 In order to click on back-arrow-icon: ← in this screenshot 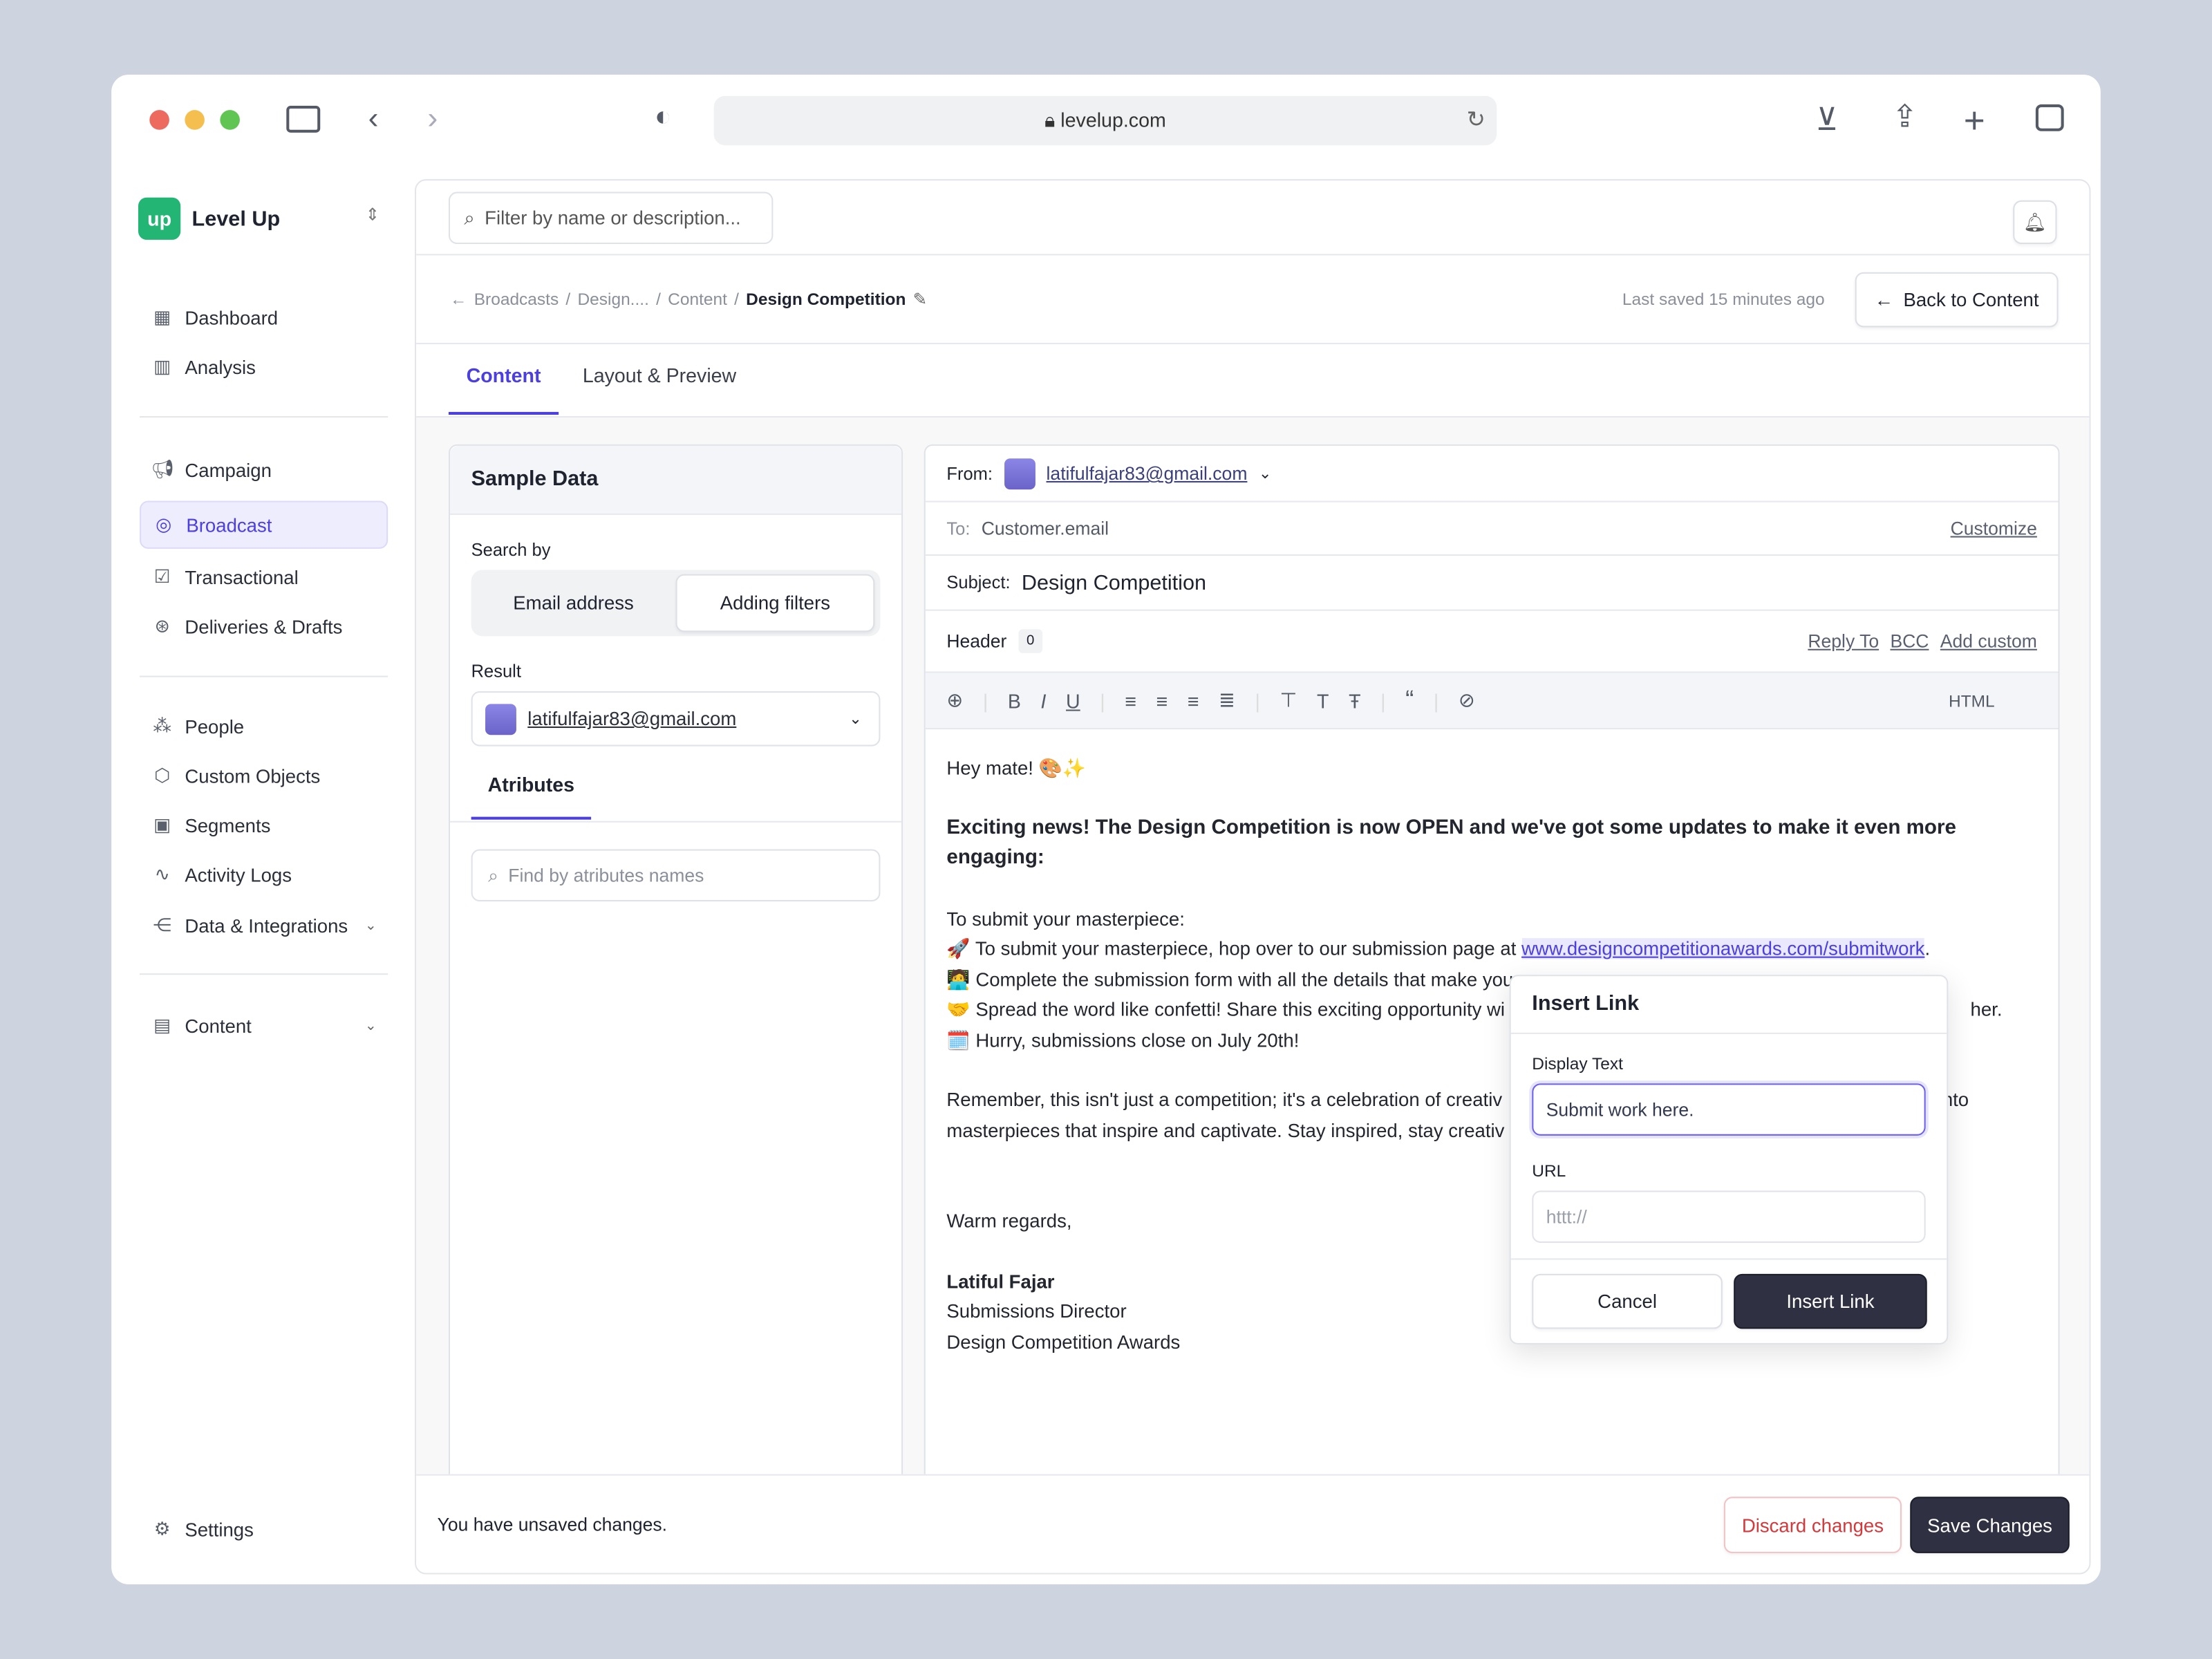, I will do `click(459, 299)`.